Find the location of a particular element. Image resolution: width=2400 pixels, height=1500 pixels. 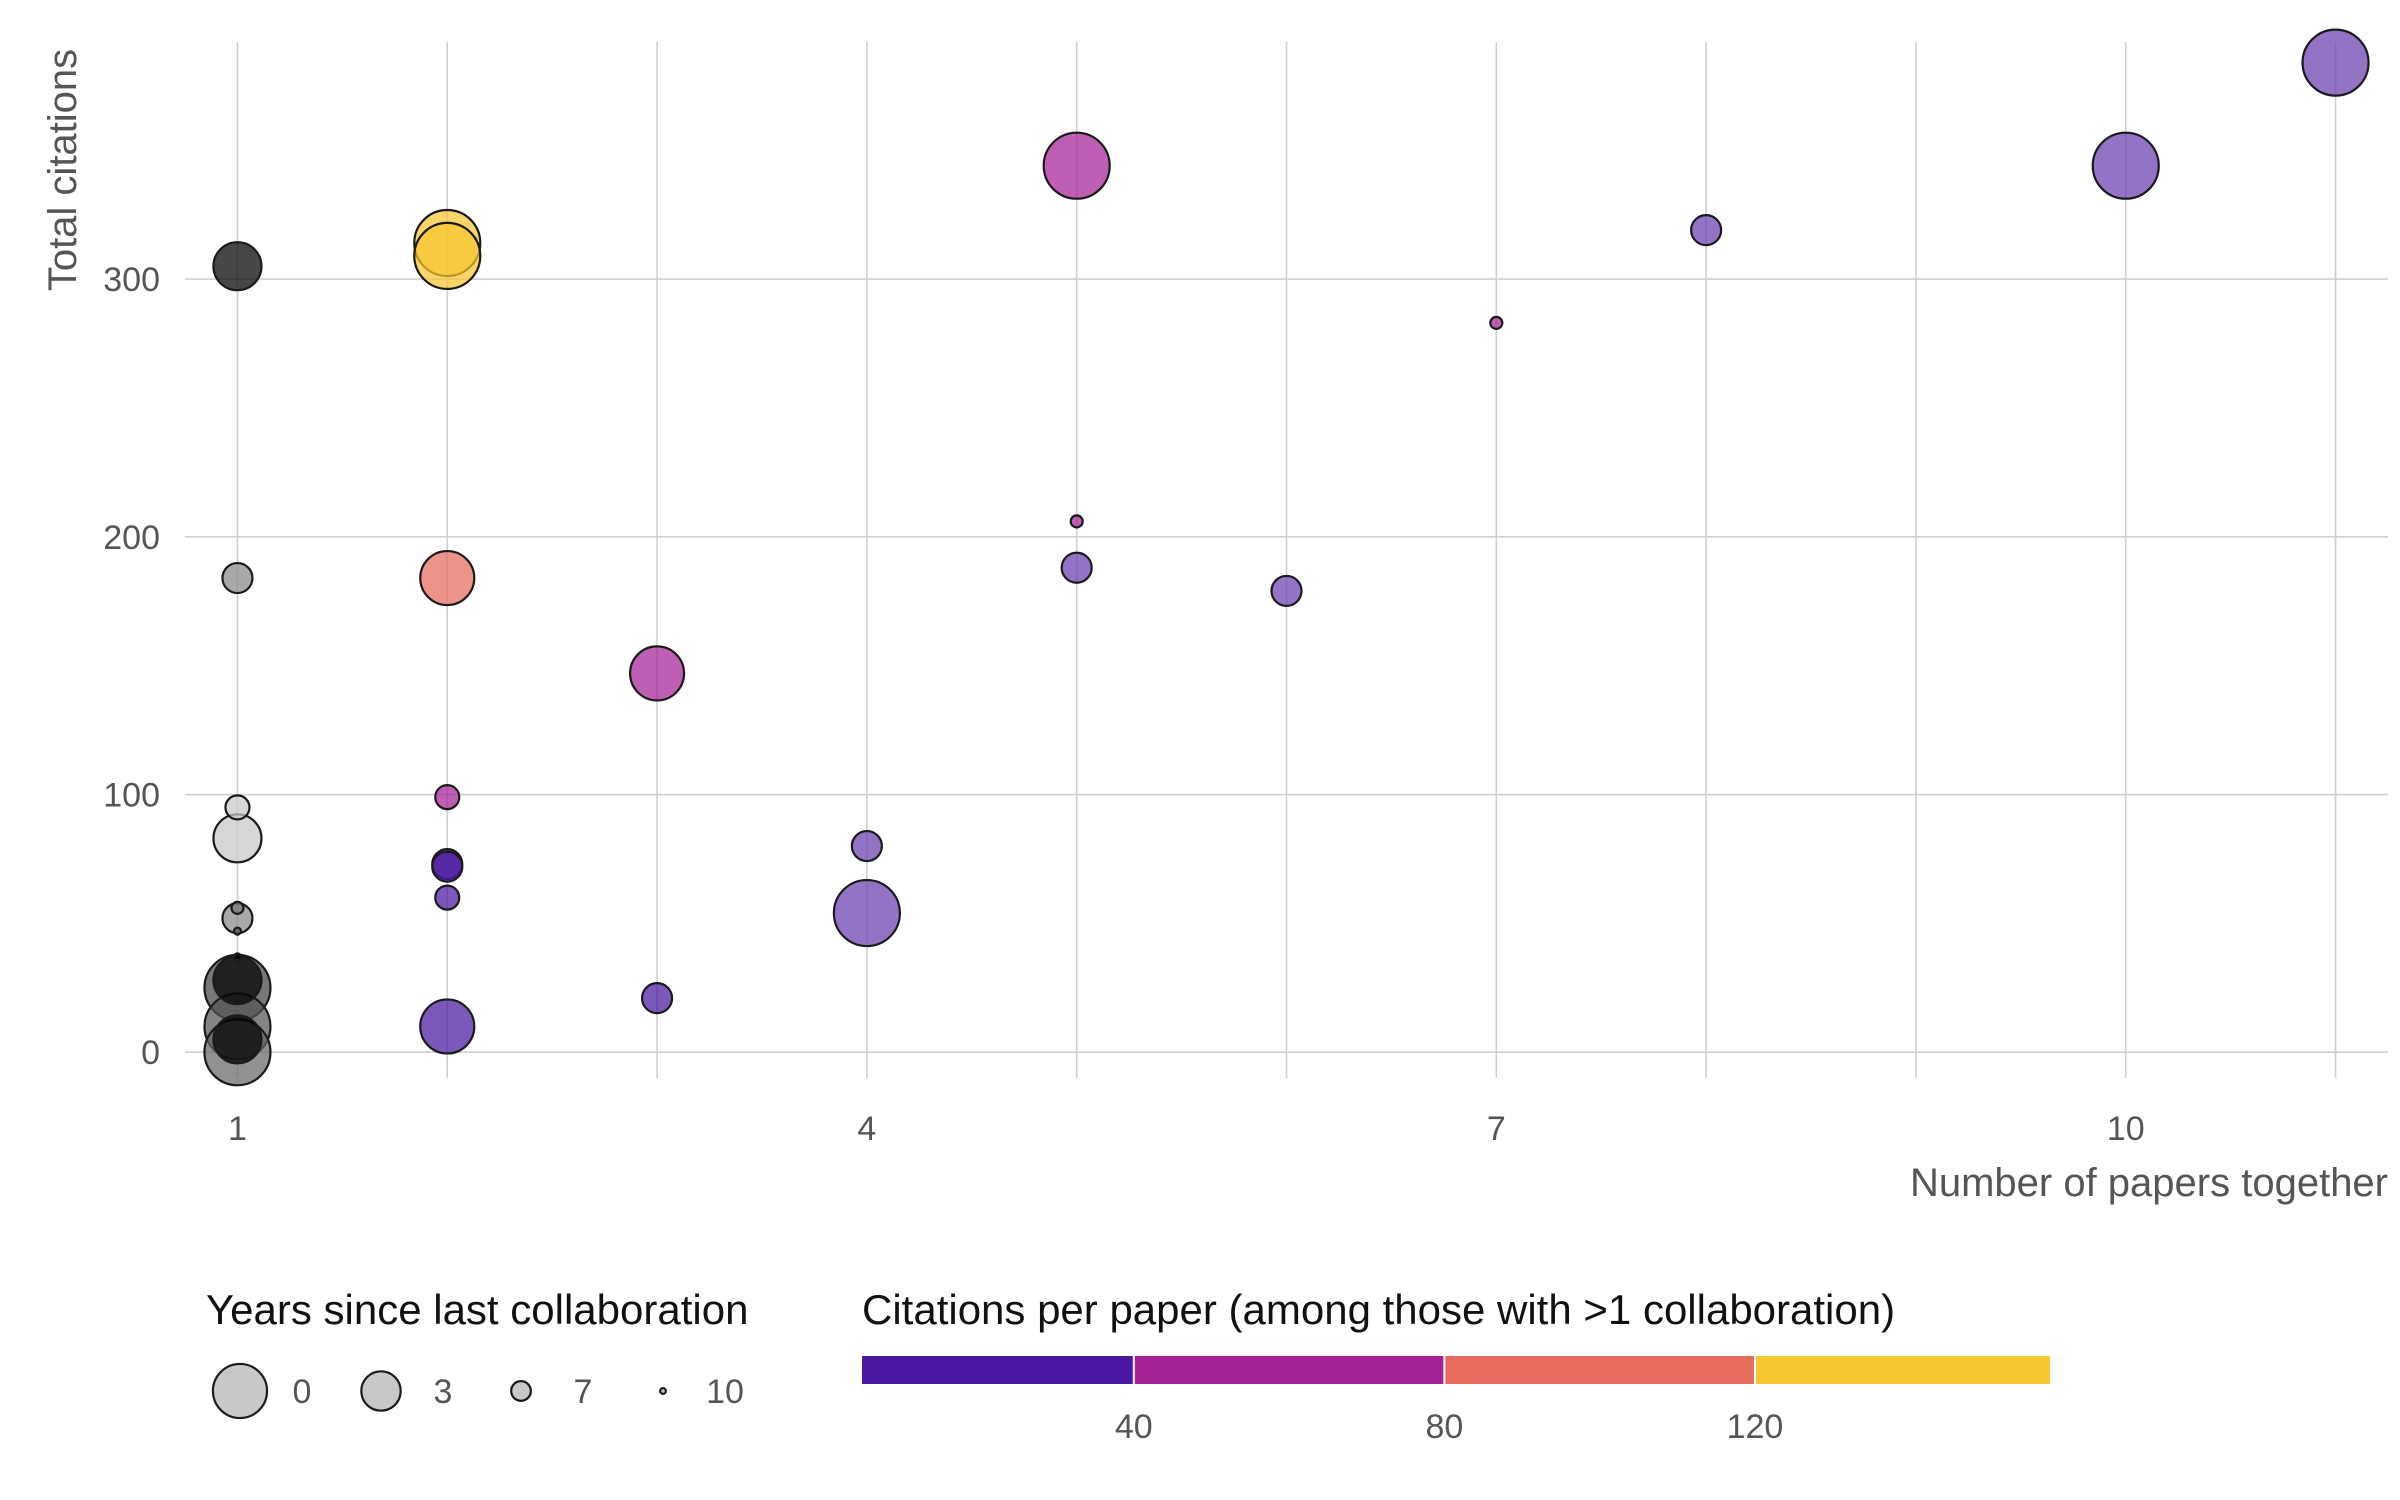

y-tick-label: 0 is located at coordinates (150, 1053).